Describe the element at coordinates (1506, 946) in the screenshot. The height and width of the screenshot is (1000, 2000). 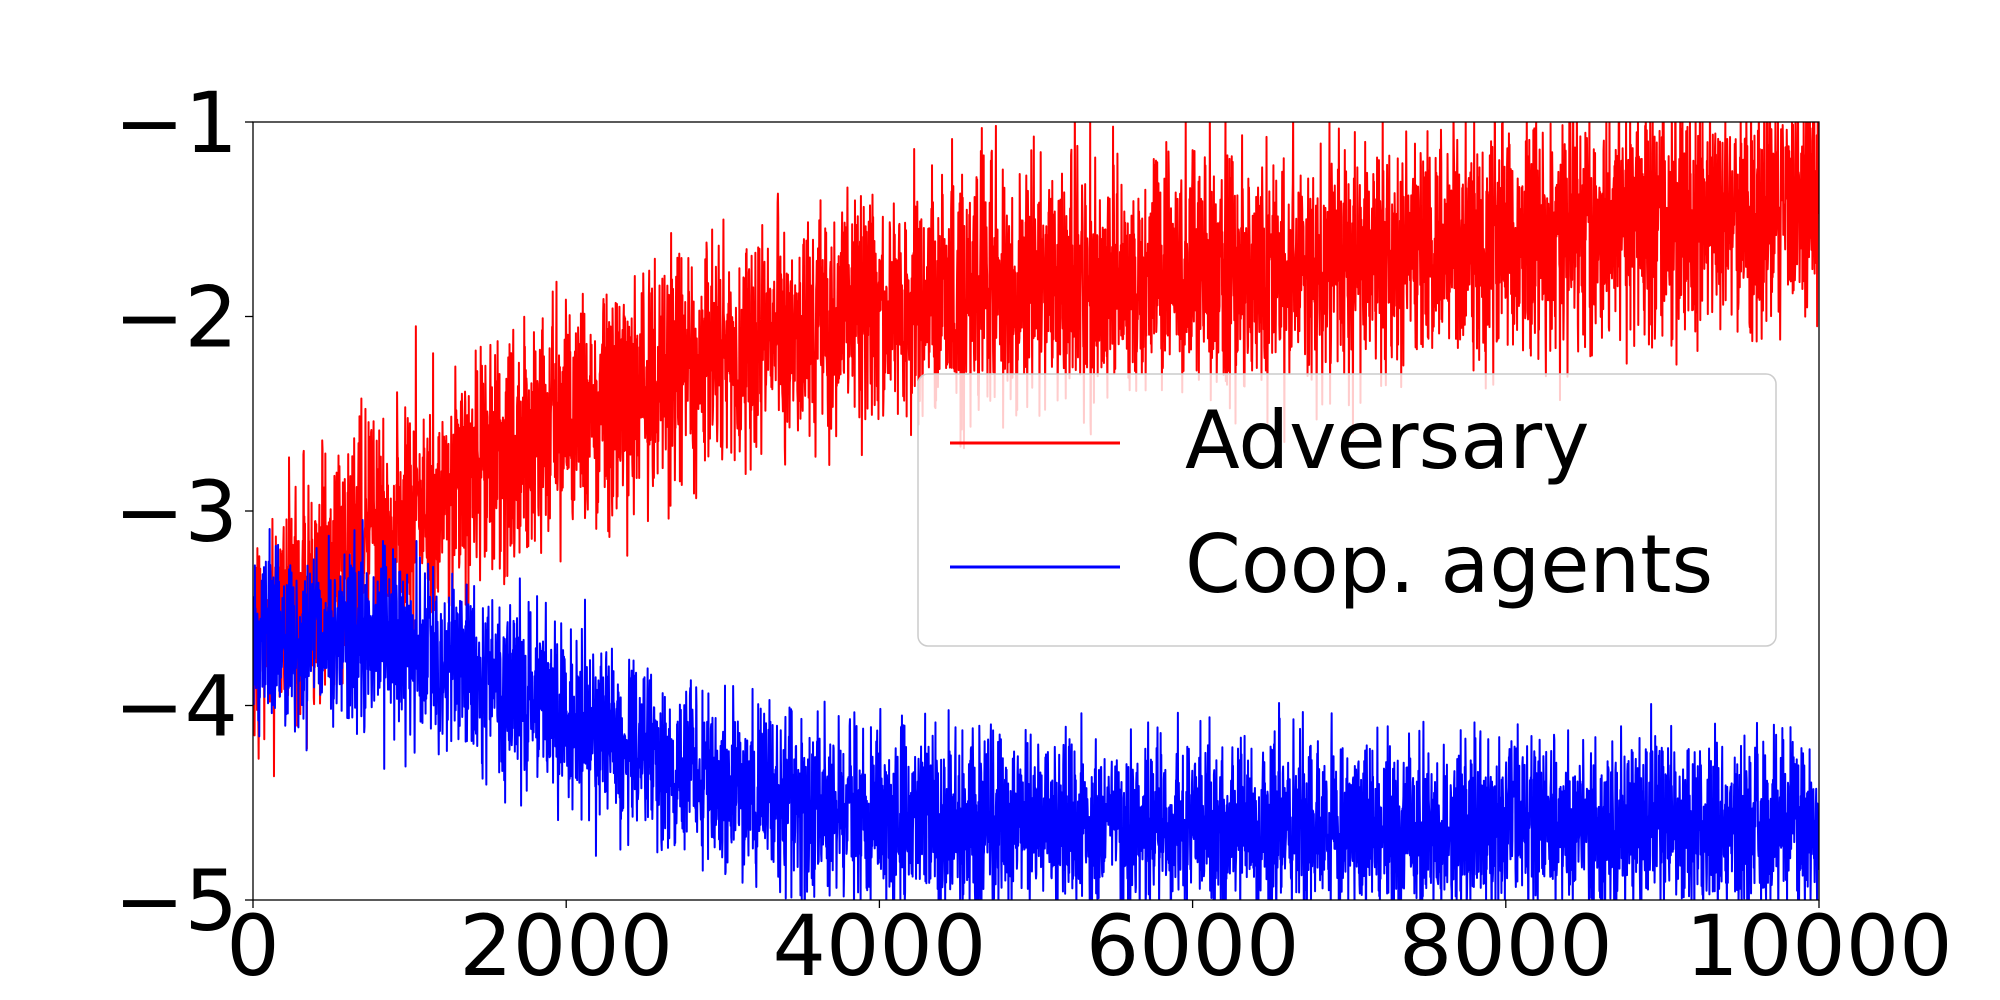
I see `x-tick-label: 8000` at that location.